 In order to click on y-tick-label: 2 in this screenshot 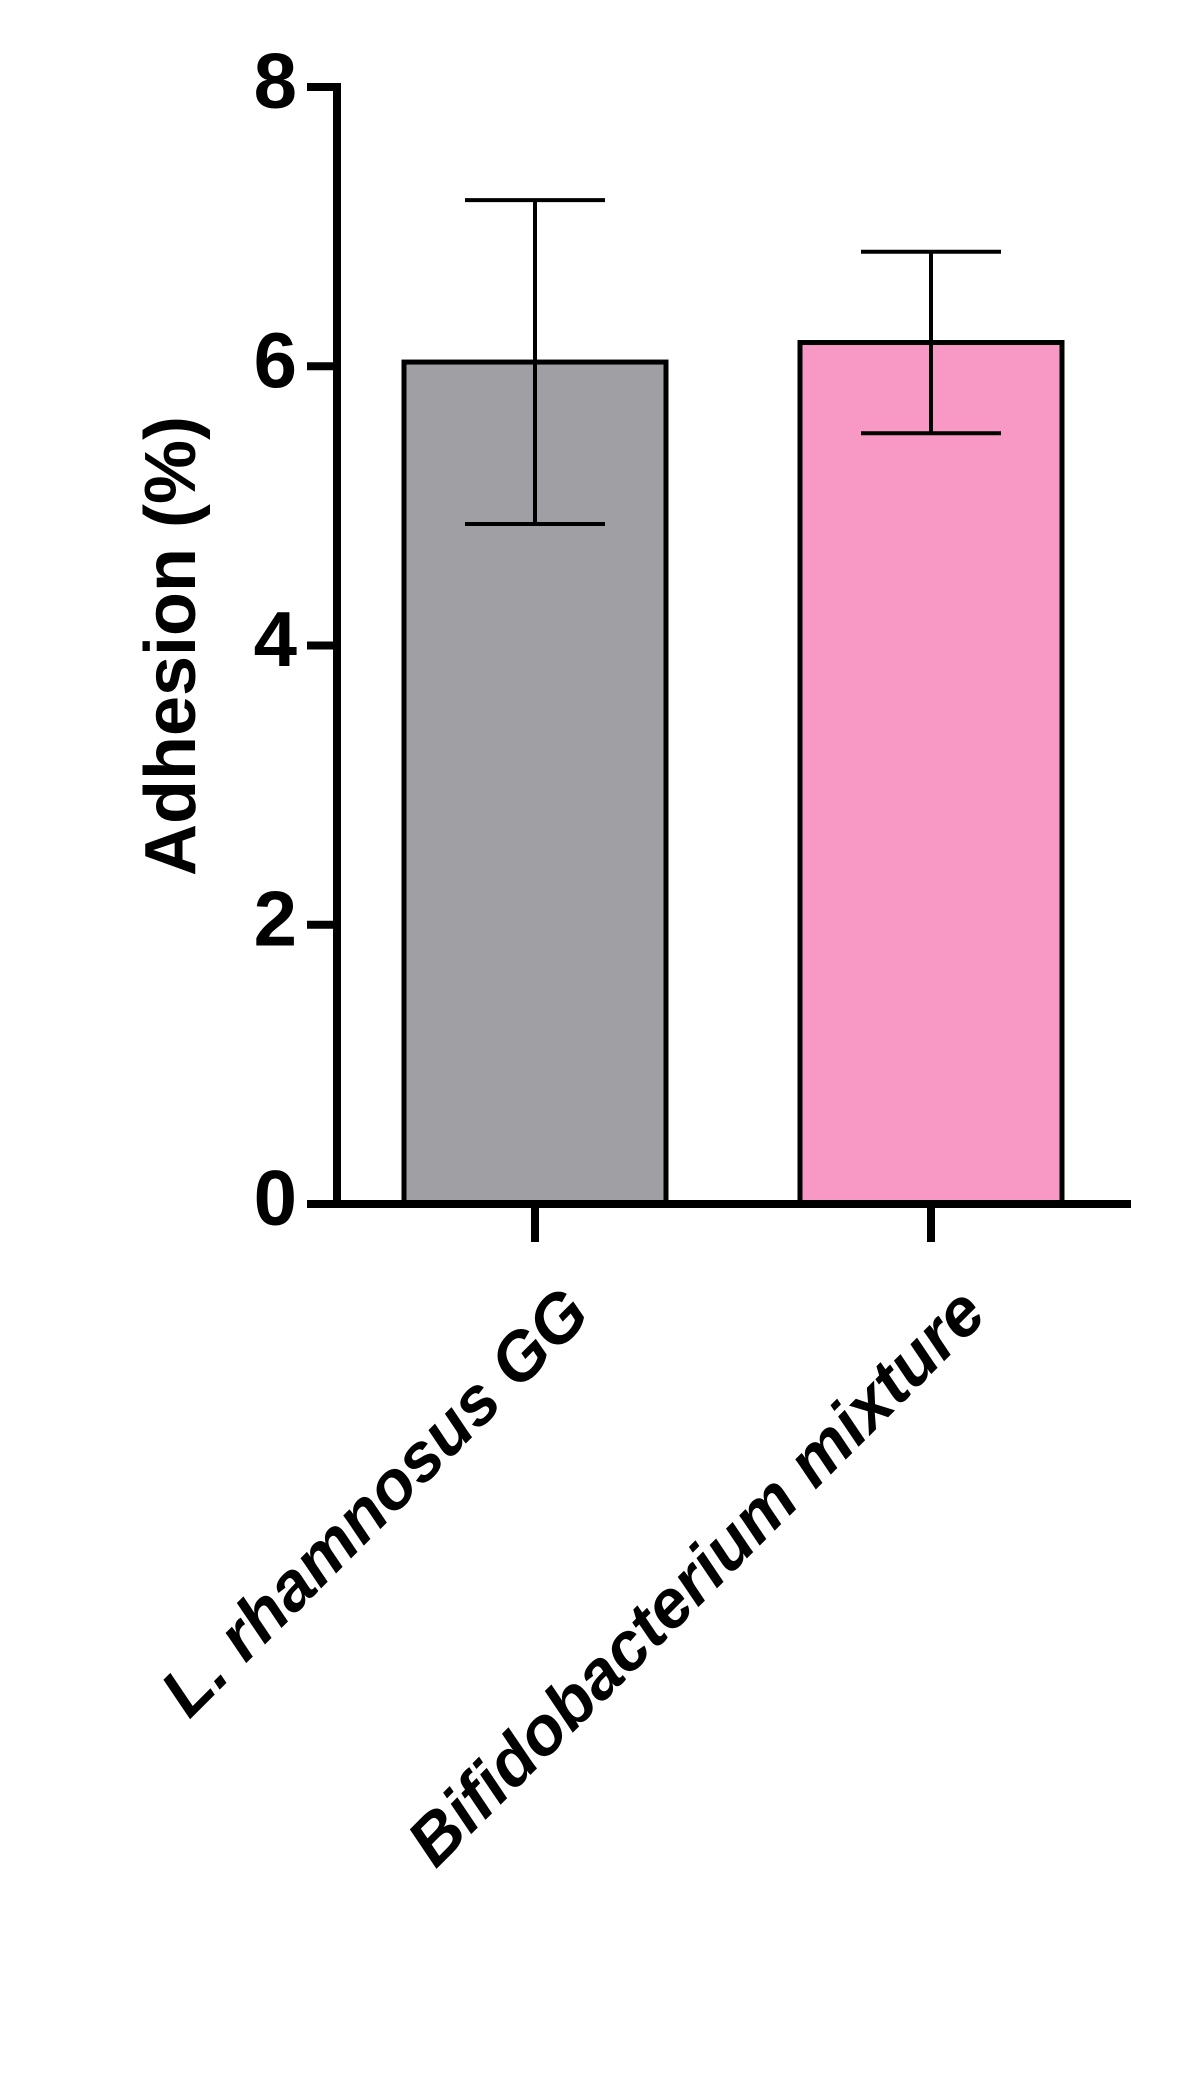, I will do `click(275, 918)`.